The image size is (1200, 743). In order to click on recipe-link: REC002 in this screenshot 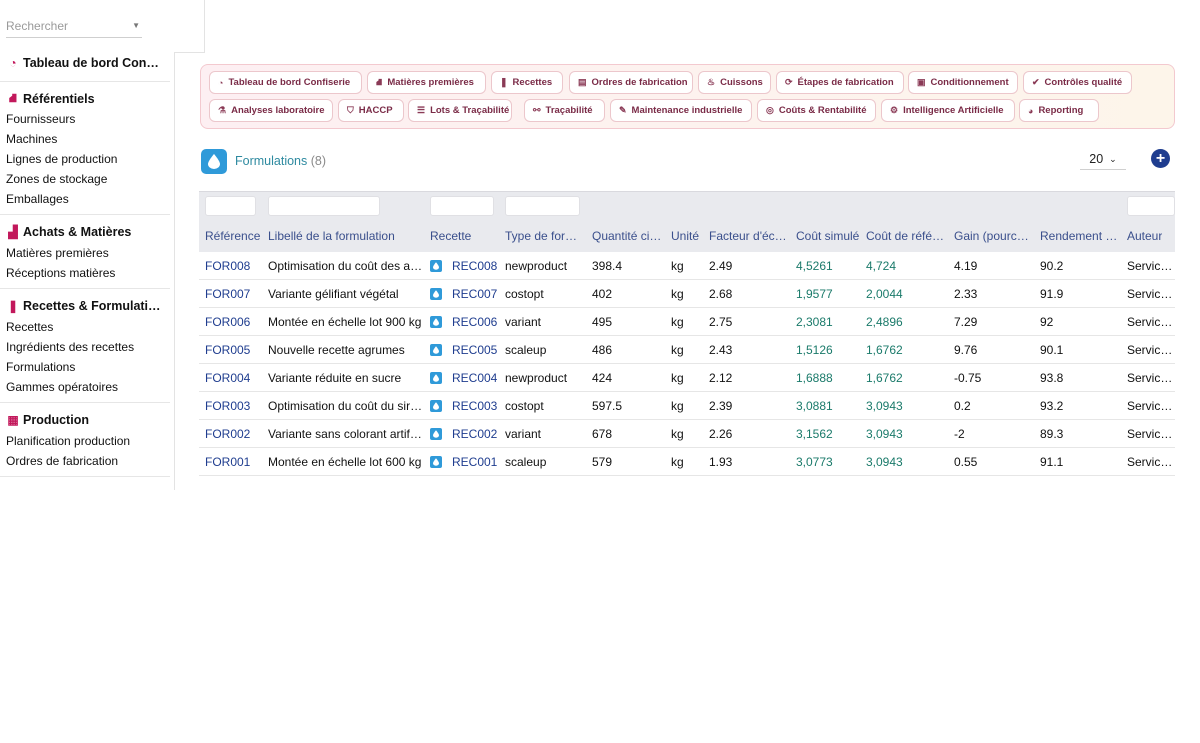, I will do `click(475, 434)`.